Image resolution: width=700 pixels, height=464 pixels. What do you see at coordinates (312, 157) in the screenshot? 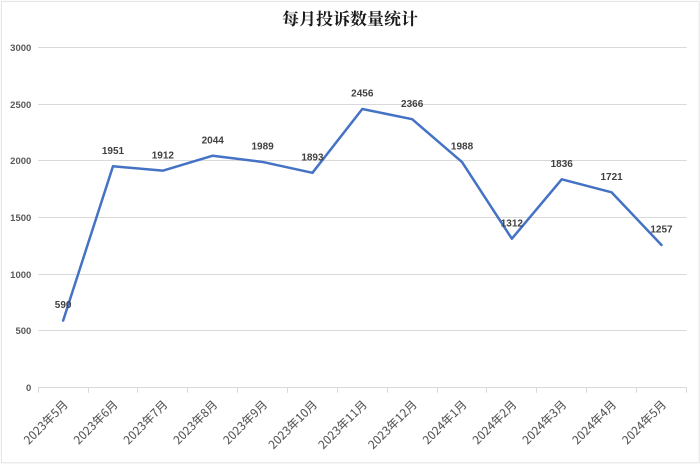
I see `svg-text: 1893` at bounding box center [312, 157].